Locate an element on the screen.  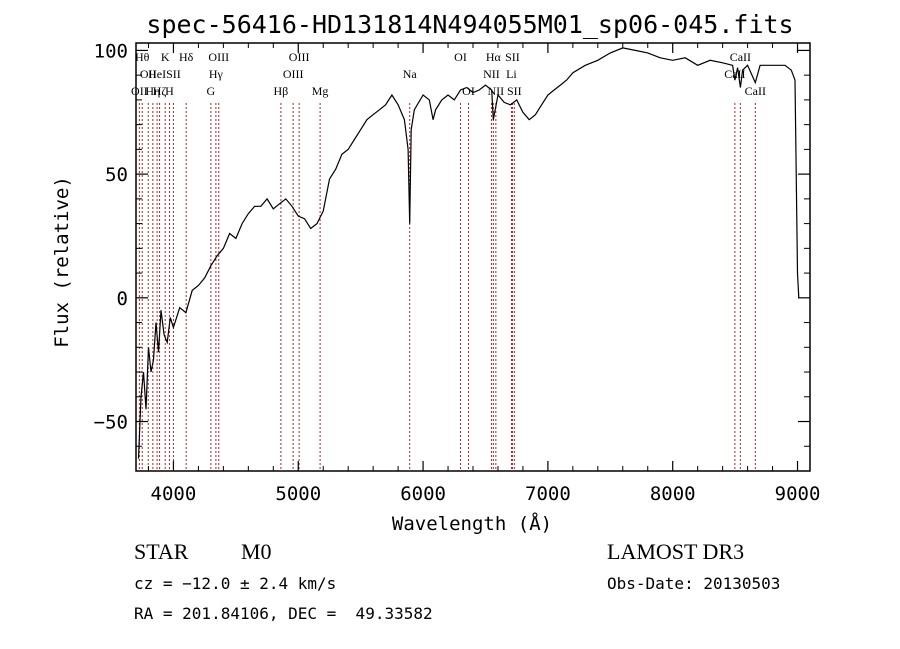
line-marker-label-24: SII is located at coordinates (512, 57).